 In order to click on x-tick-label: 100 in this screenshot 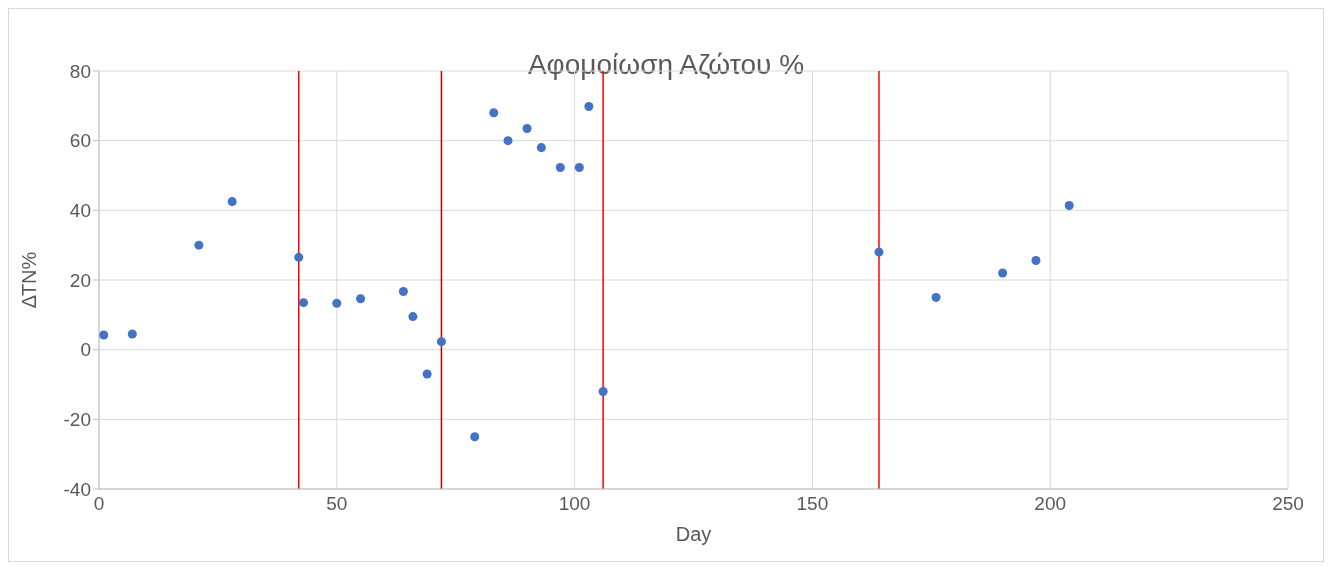, I will do `click(574, 504)`.